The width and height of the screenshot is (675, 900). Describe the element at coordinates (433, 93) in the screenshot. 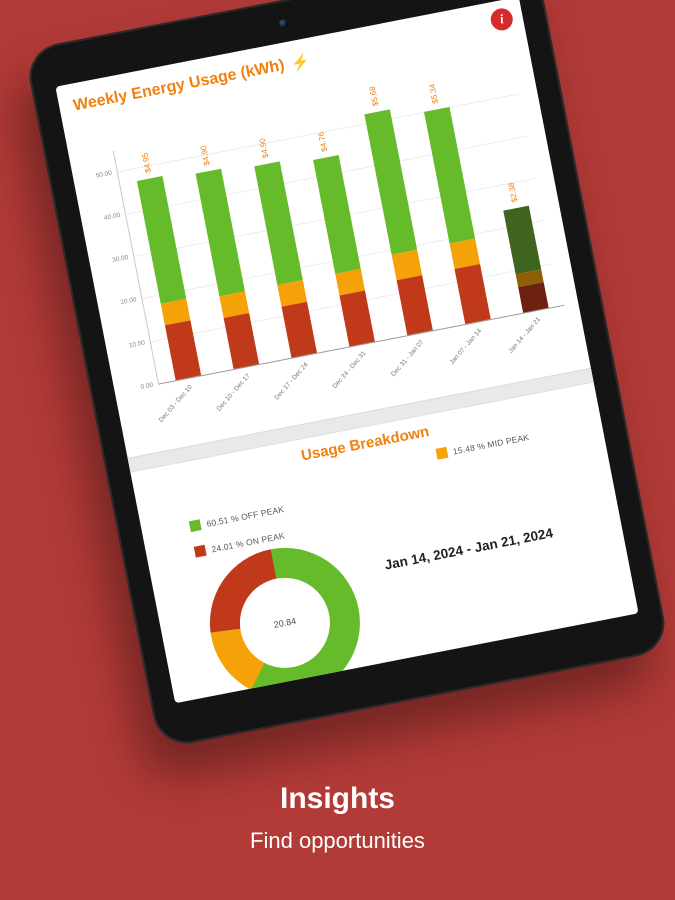

I see `bar-value-label: $5.34` at that location.